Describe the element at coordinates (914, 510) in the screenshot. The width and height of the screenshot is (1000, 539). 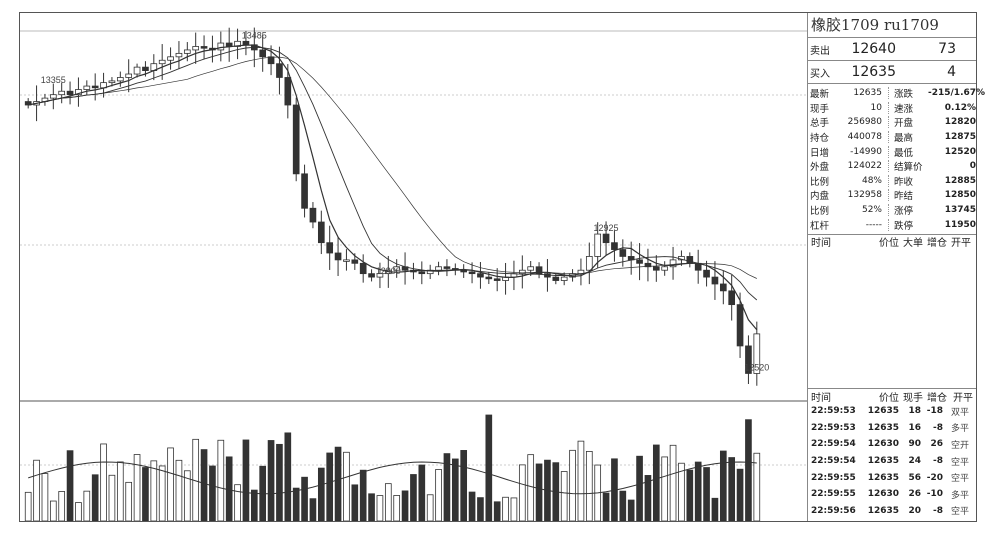
I see `tick-volume: 20` at that location.